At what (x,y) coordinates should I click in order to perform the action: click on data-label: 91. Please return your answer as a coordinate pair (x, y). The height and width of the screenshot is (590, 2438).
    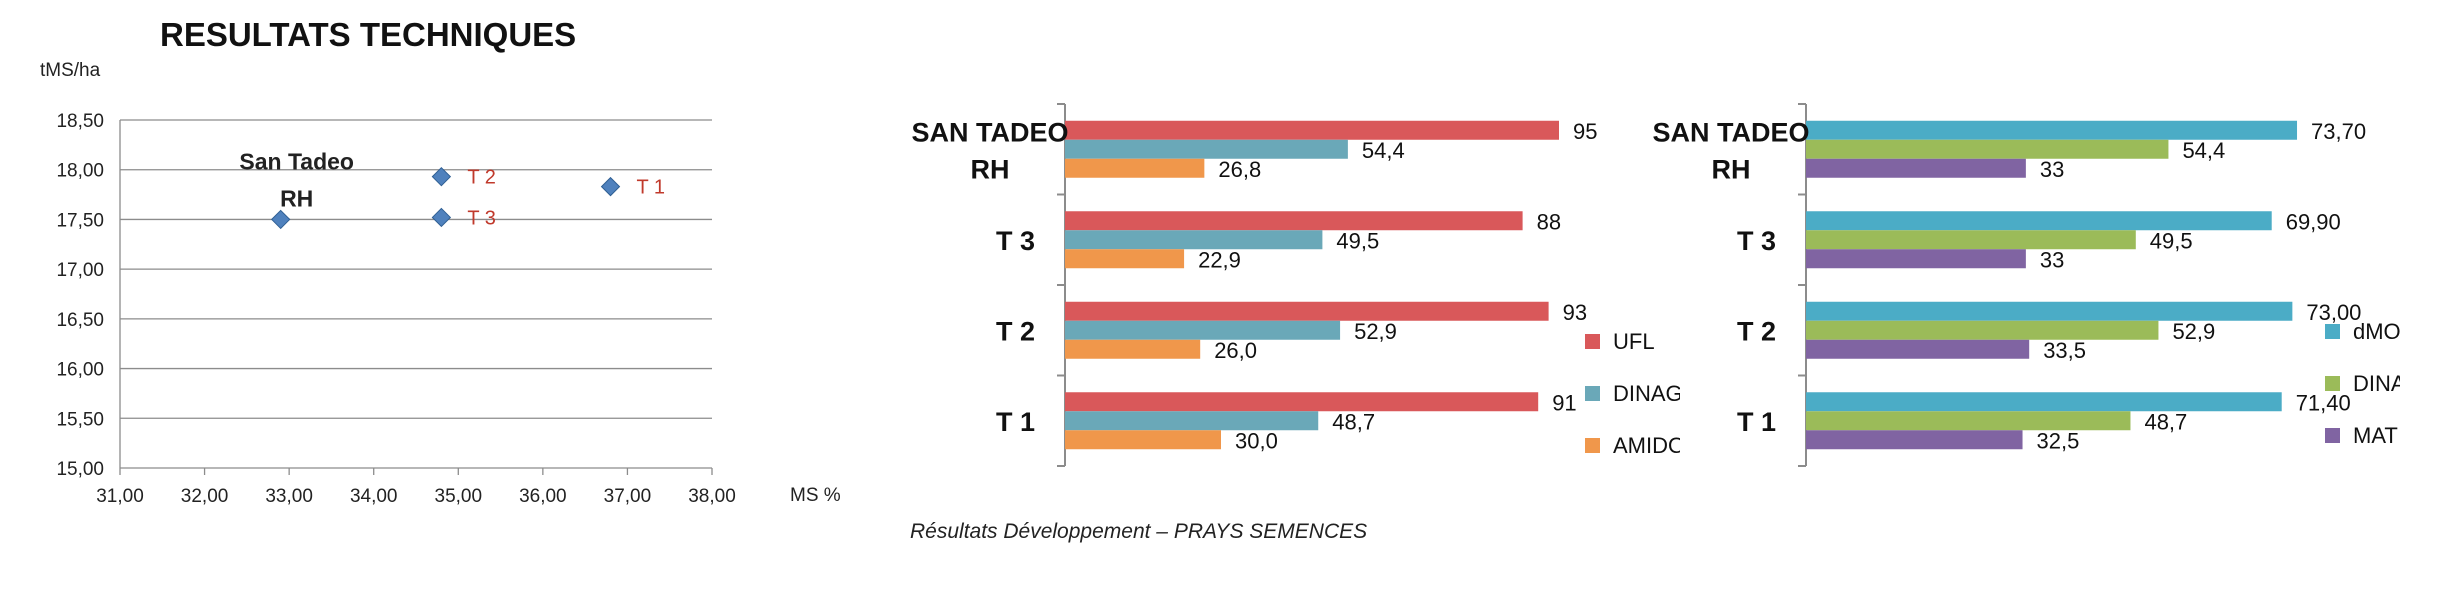
    Looking at the image, I should click on (1564, 402).